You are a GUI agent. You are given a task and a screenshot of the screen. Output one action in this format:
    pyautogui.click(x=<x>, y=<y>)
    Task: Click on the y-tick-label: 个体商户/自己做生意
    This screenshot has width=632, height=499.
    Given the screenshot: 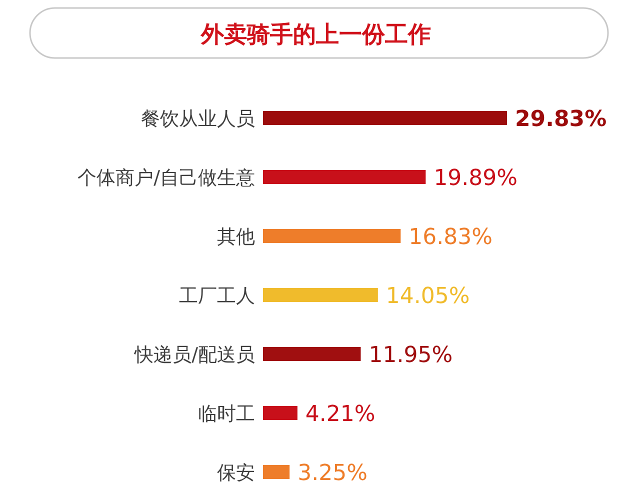 What is the action you would take?
    pyautogui.click(x=166, y=178)
    